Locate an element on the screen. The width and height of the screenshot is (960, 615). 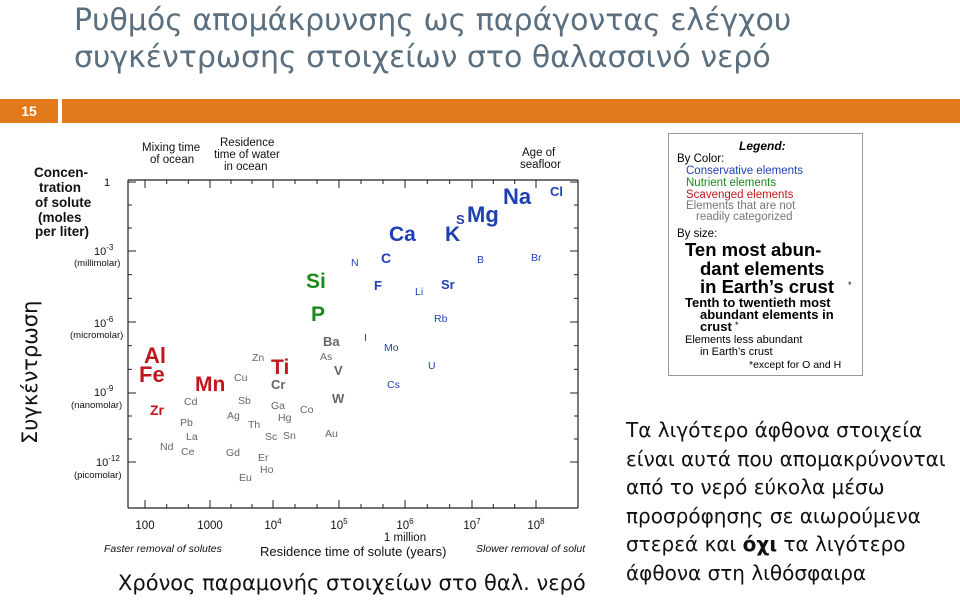
element-label: K is located at coordinates (452, 234).